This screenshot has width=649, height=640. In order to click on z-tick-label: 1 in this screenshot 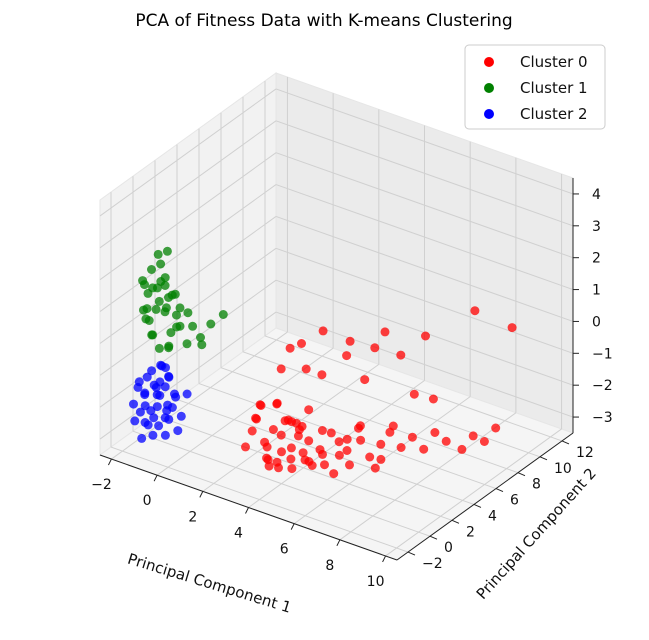, I will do `click(596, 291)`.